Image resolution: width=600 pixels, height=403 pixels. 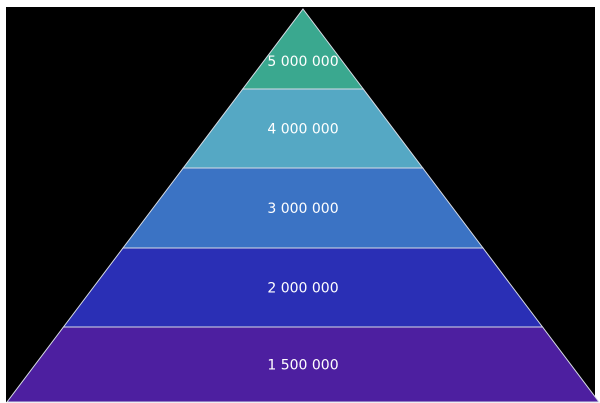 I want to click on pyramid-tier-label-4: 2 000 000, so click(x=302, y=289).